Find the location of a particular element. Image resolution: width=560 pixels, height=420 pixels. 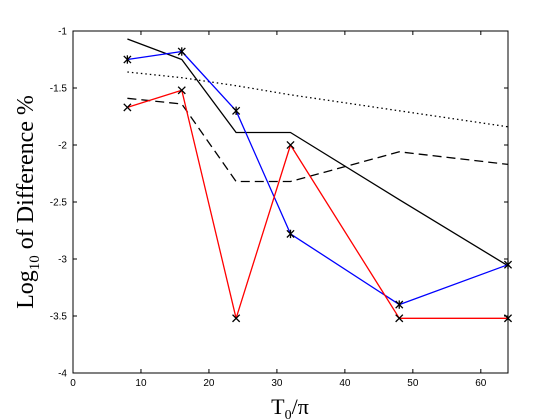

y-tick-label: -1.5 is located at coordinates (59, 89).